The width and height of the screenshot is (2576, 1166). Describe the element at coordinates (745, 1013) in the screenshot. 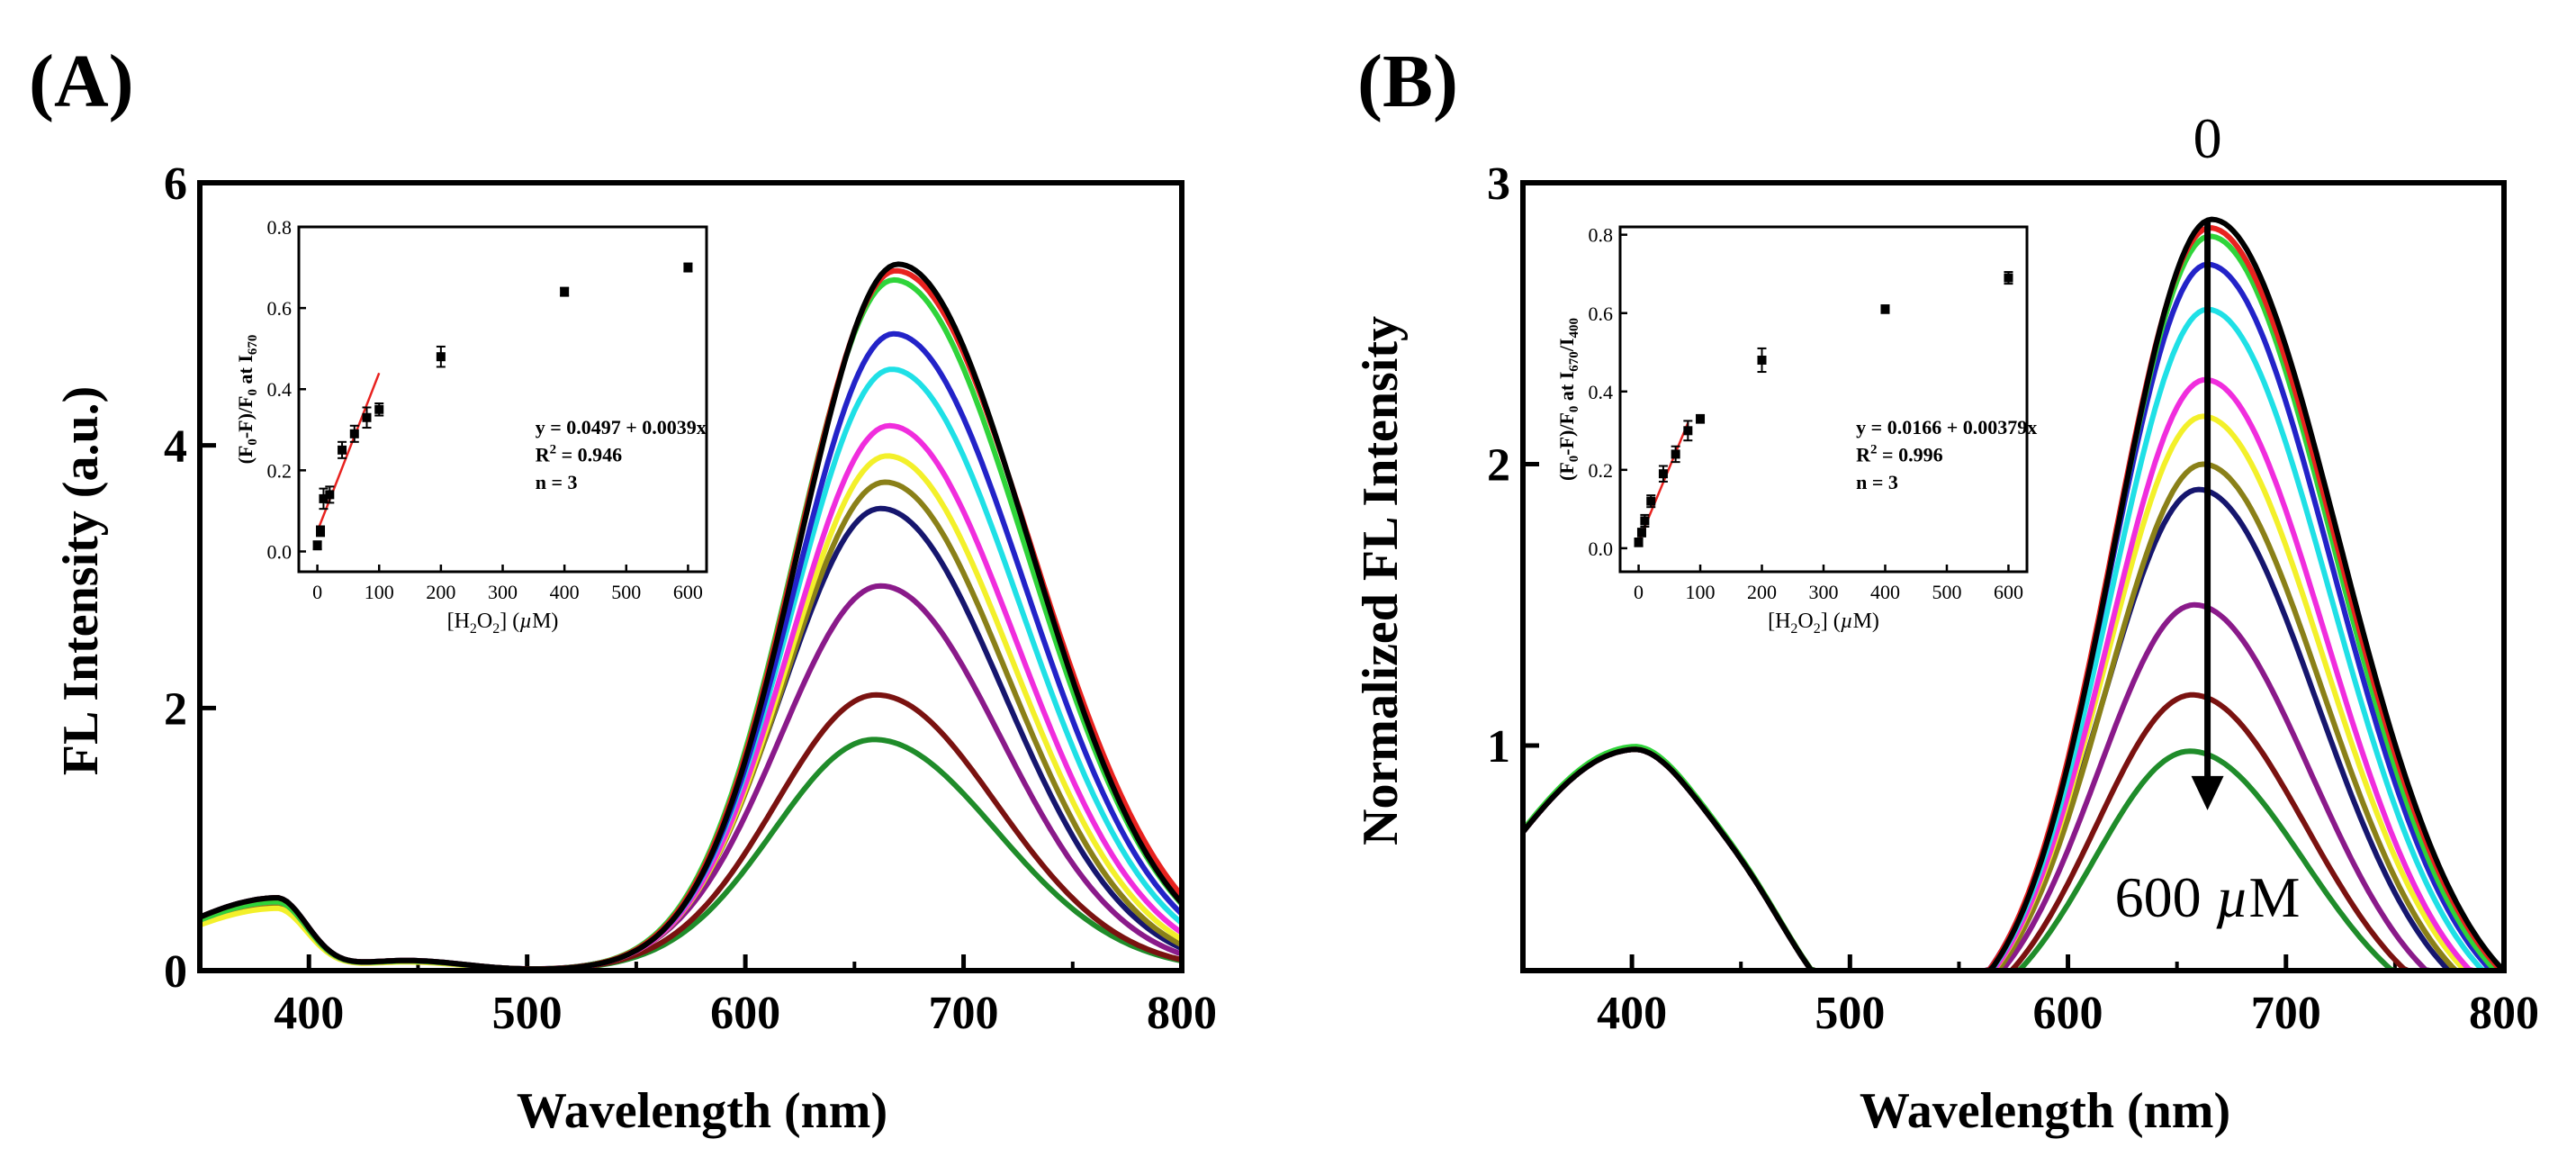

I see `x-tick-label: 600` at that location.